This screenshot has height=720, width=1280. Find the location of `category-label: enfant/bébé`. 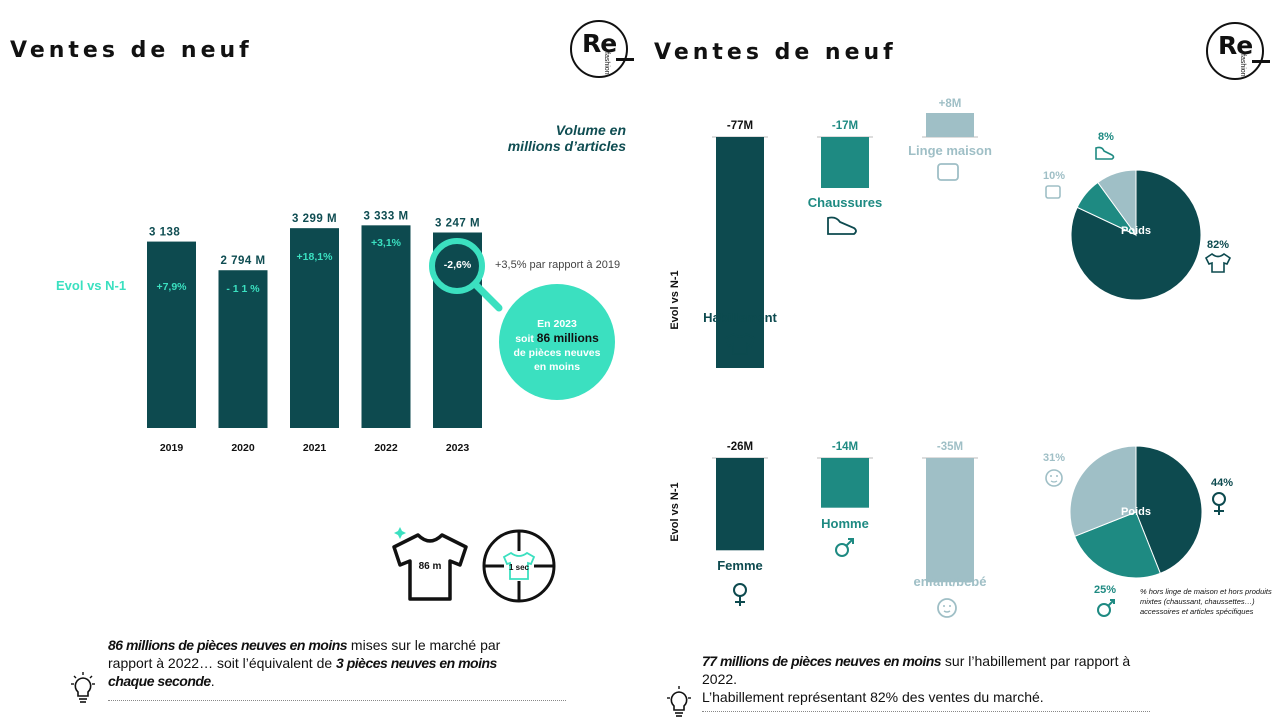

category-label: enfant/bébé is located at coordinates (950, 581).